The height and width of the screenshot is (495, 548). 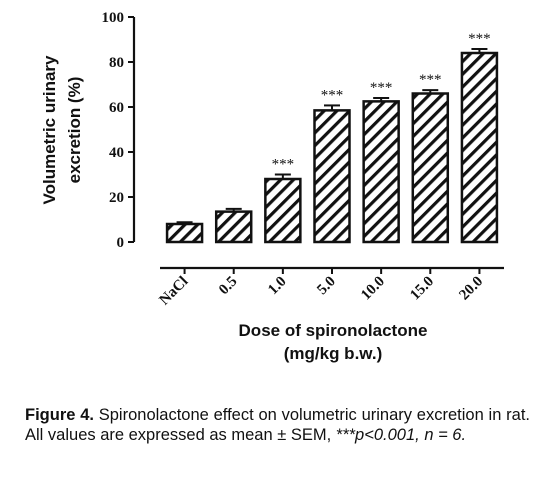 I want to click on x-tick-label-0: NaCl, so click(x=174, y=291).